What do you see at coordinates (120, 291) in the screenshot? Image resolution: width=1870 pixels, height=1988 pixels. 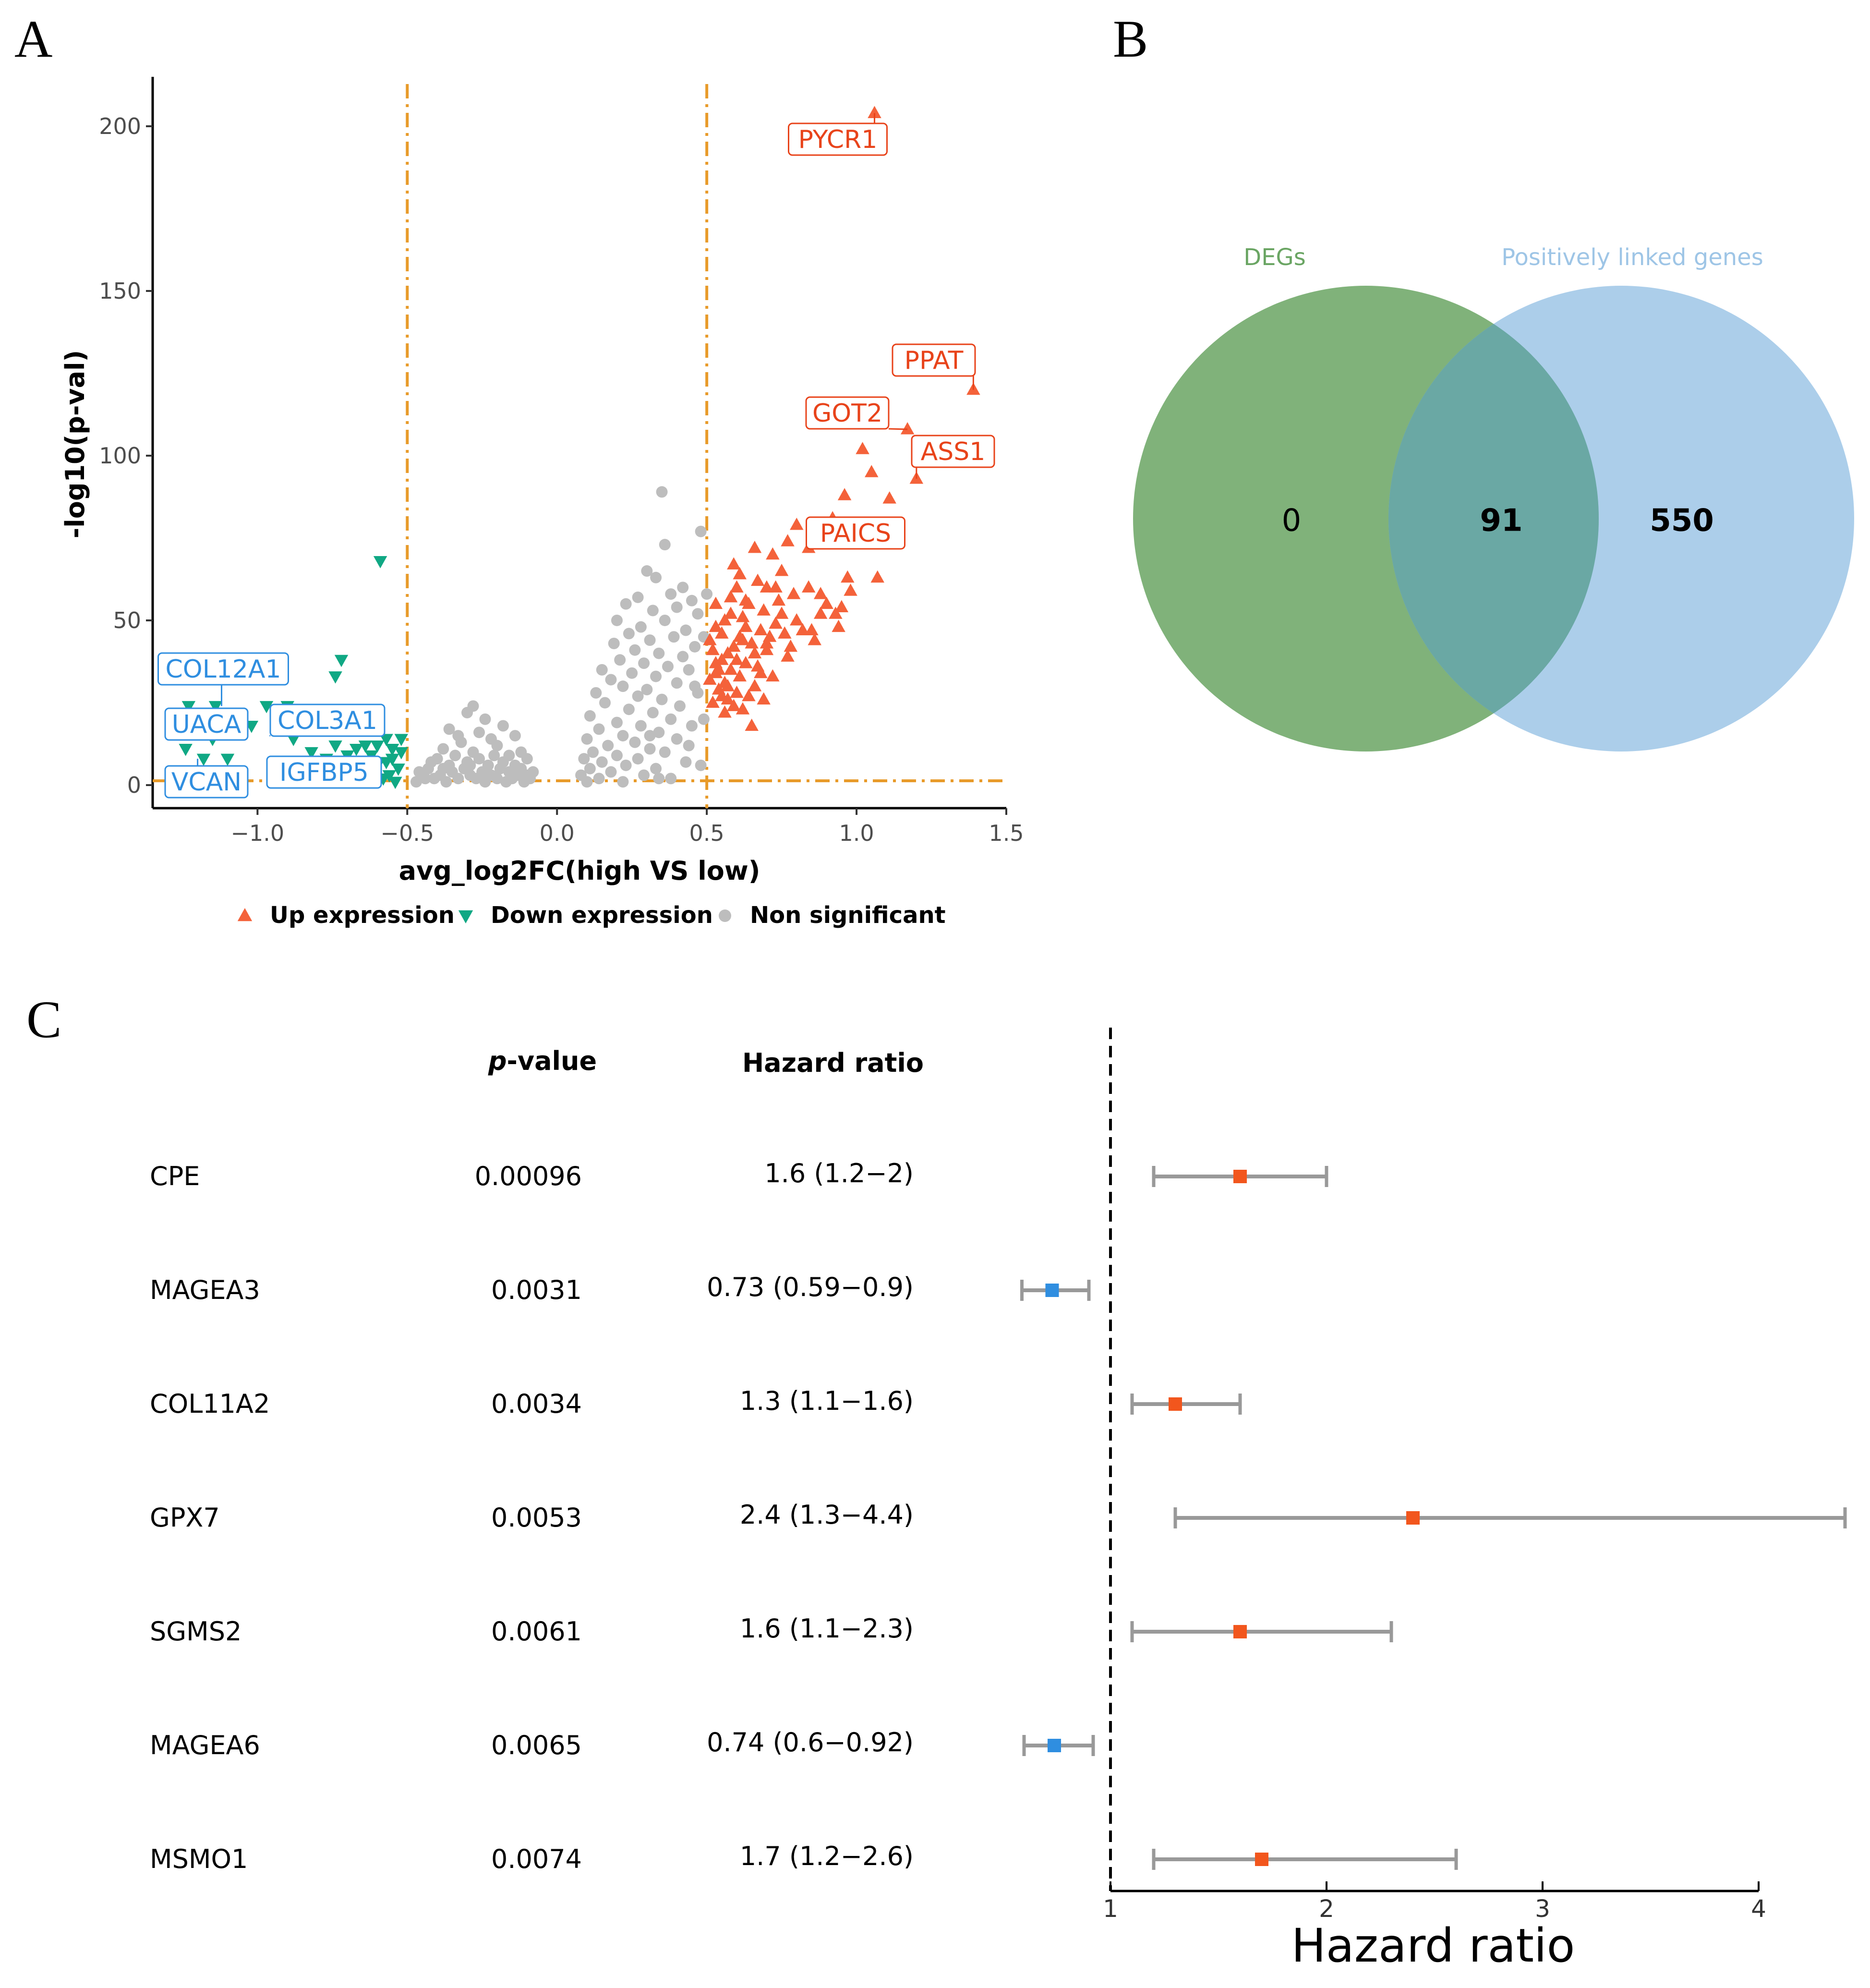 I see `y-tick-label: 150` at bounding box center [120, 291].